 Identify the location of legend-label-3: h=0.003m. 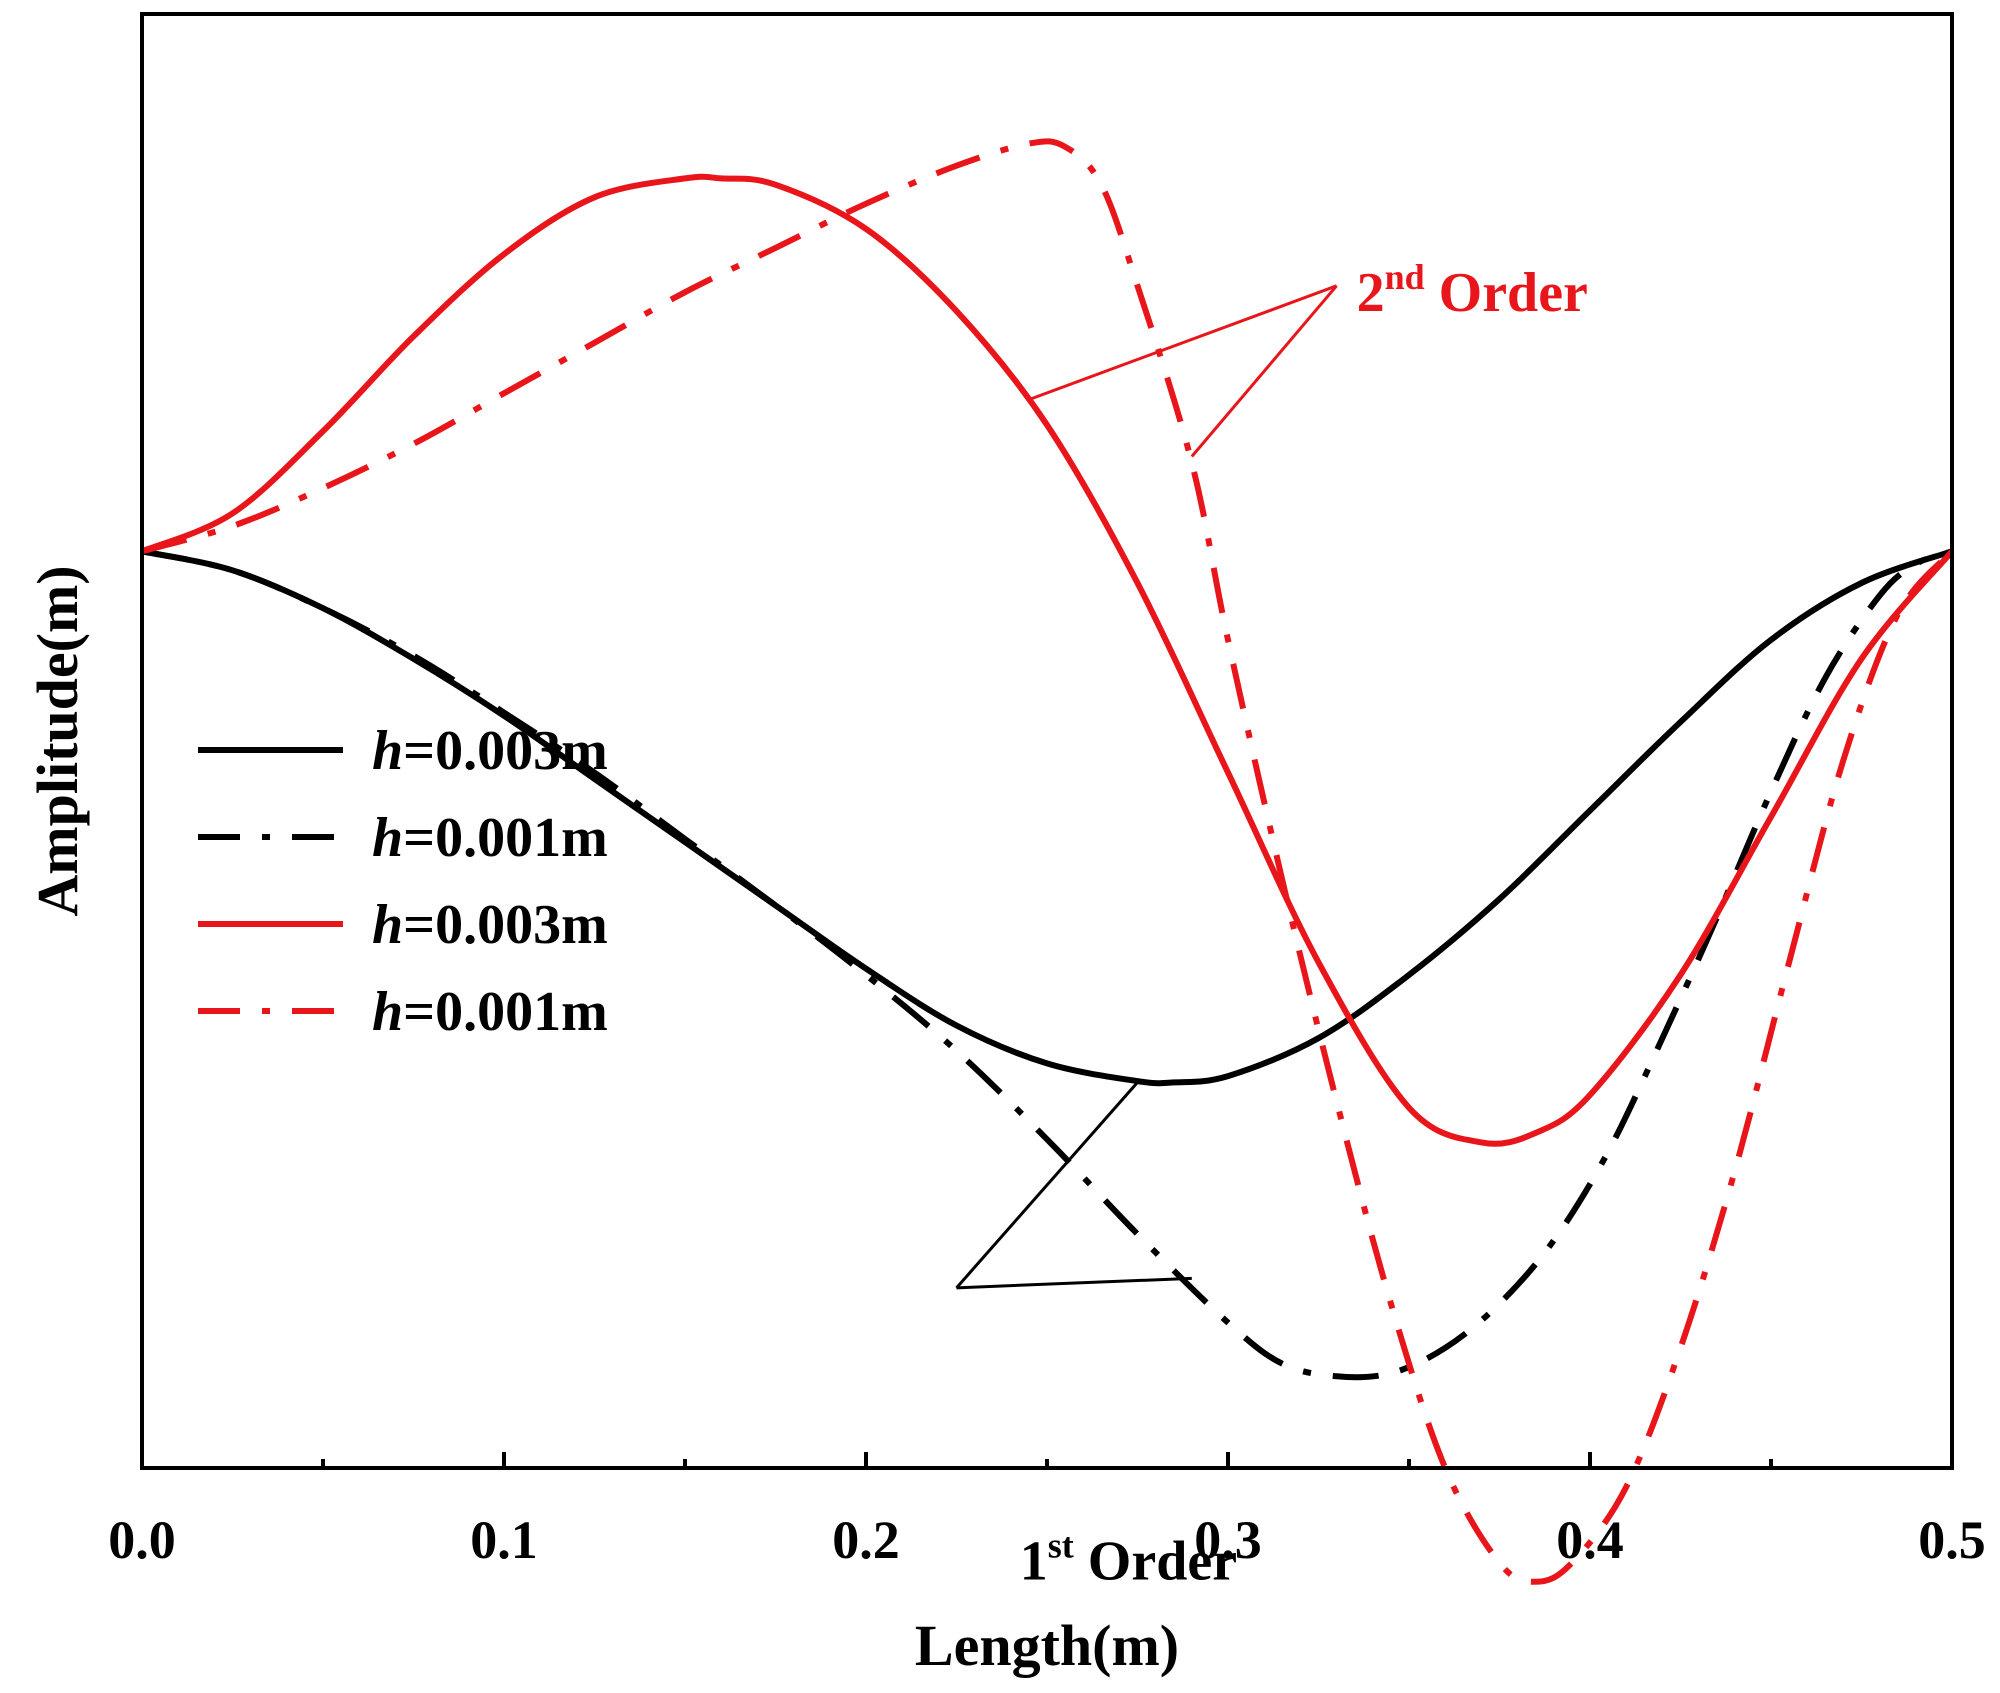
(490, 925).